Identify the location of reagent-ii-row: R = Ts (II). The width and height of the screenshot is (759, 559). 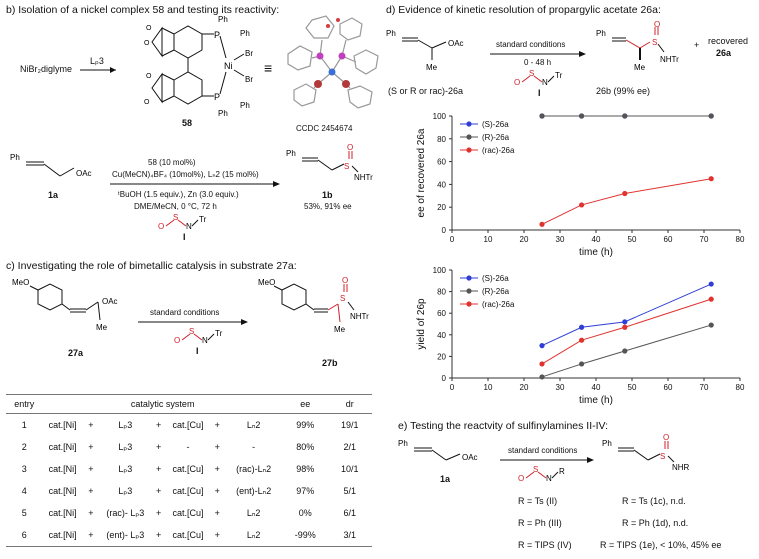
(538, 501).